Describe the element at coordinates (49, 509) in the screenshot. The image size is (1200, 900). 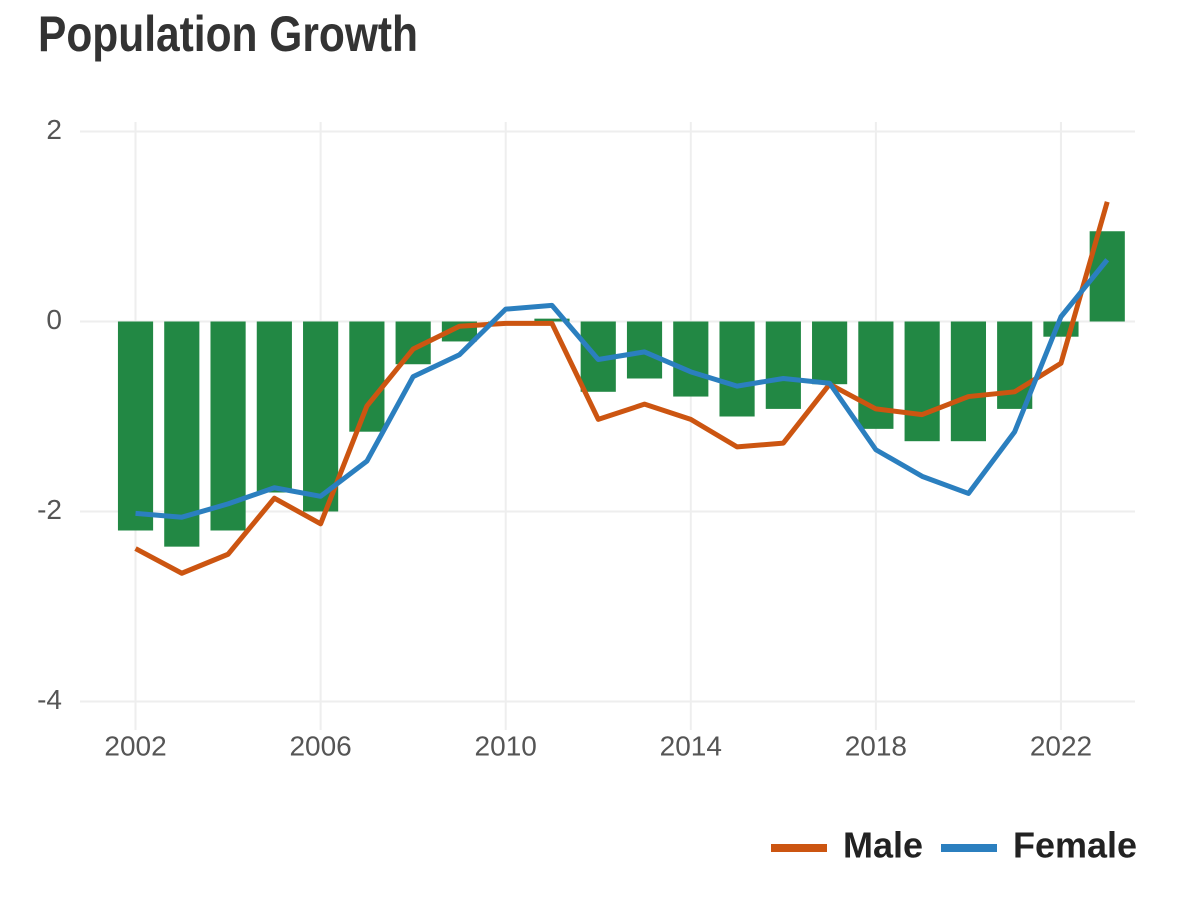
I see `y-tick-label: -2` at that location.